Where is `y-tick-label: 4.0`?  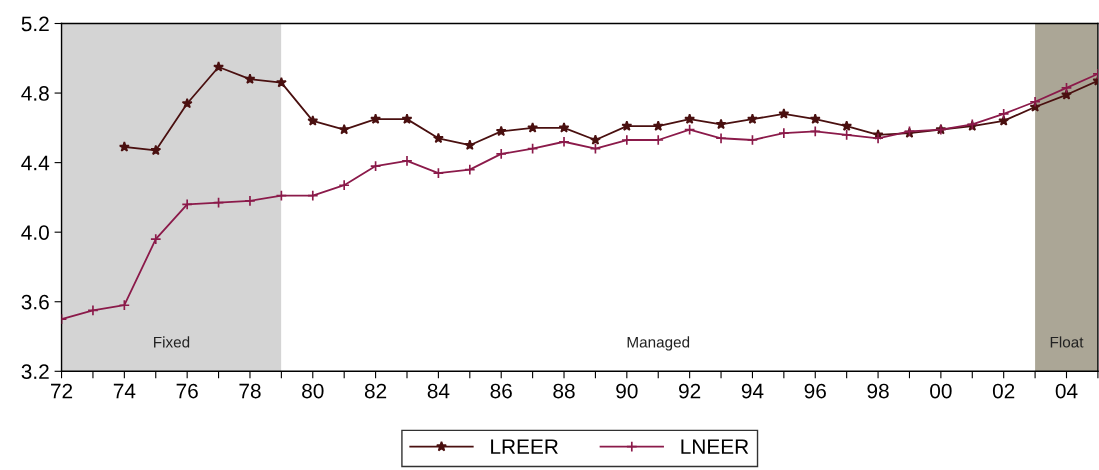 y-tick-label: 4.0 is located at coordinates (35, 232).